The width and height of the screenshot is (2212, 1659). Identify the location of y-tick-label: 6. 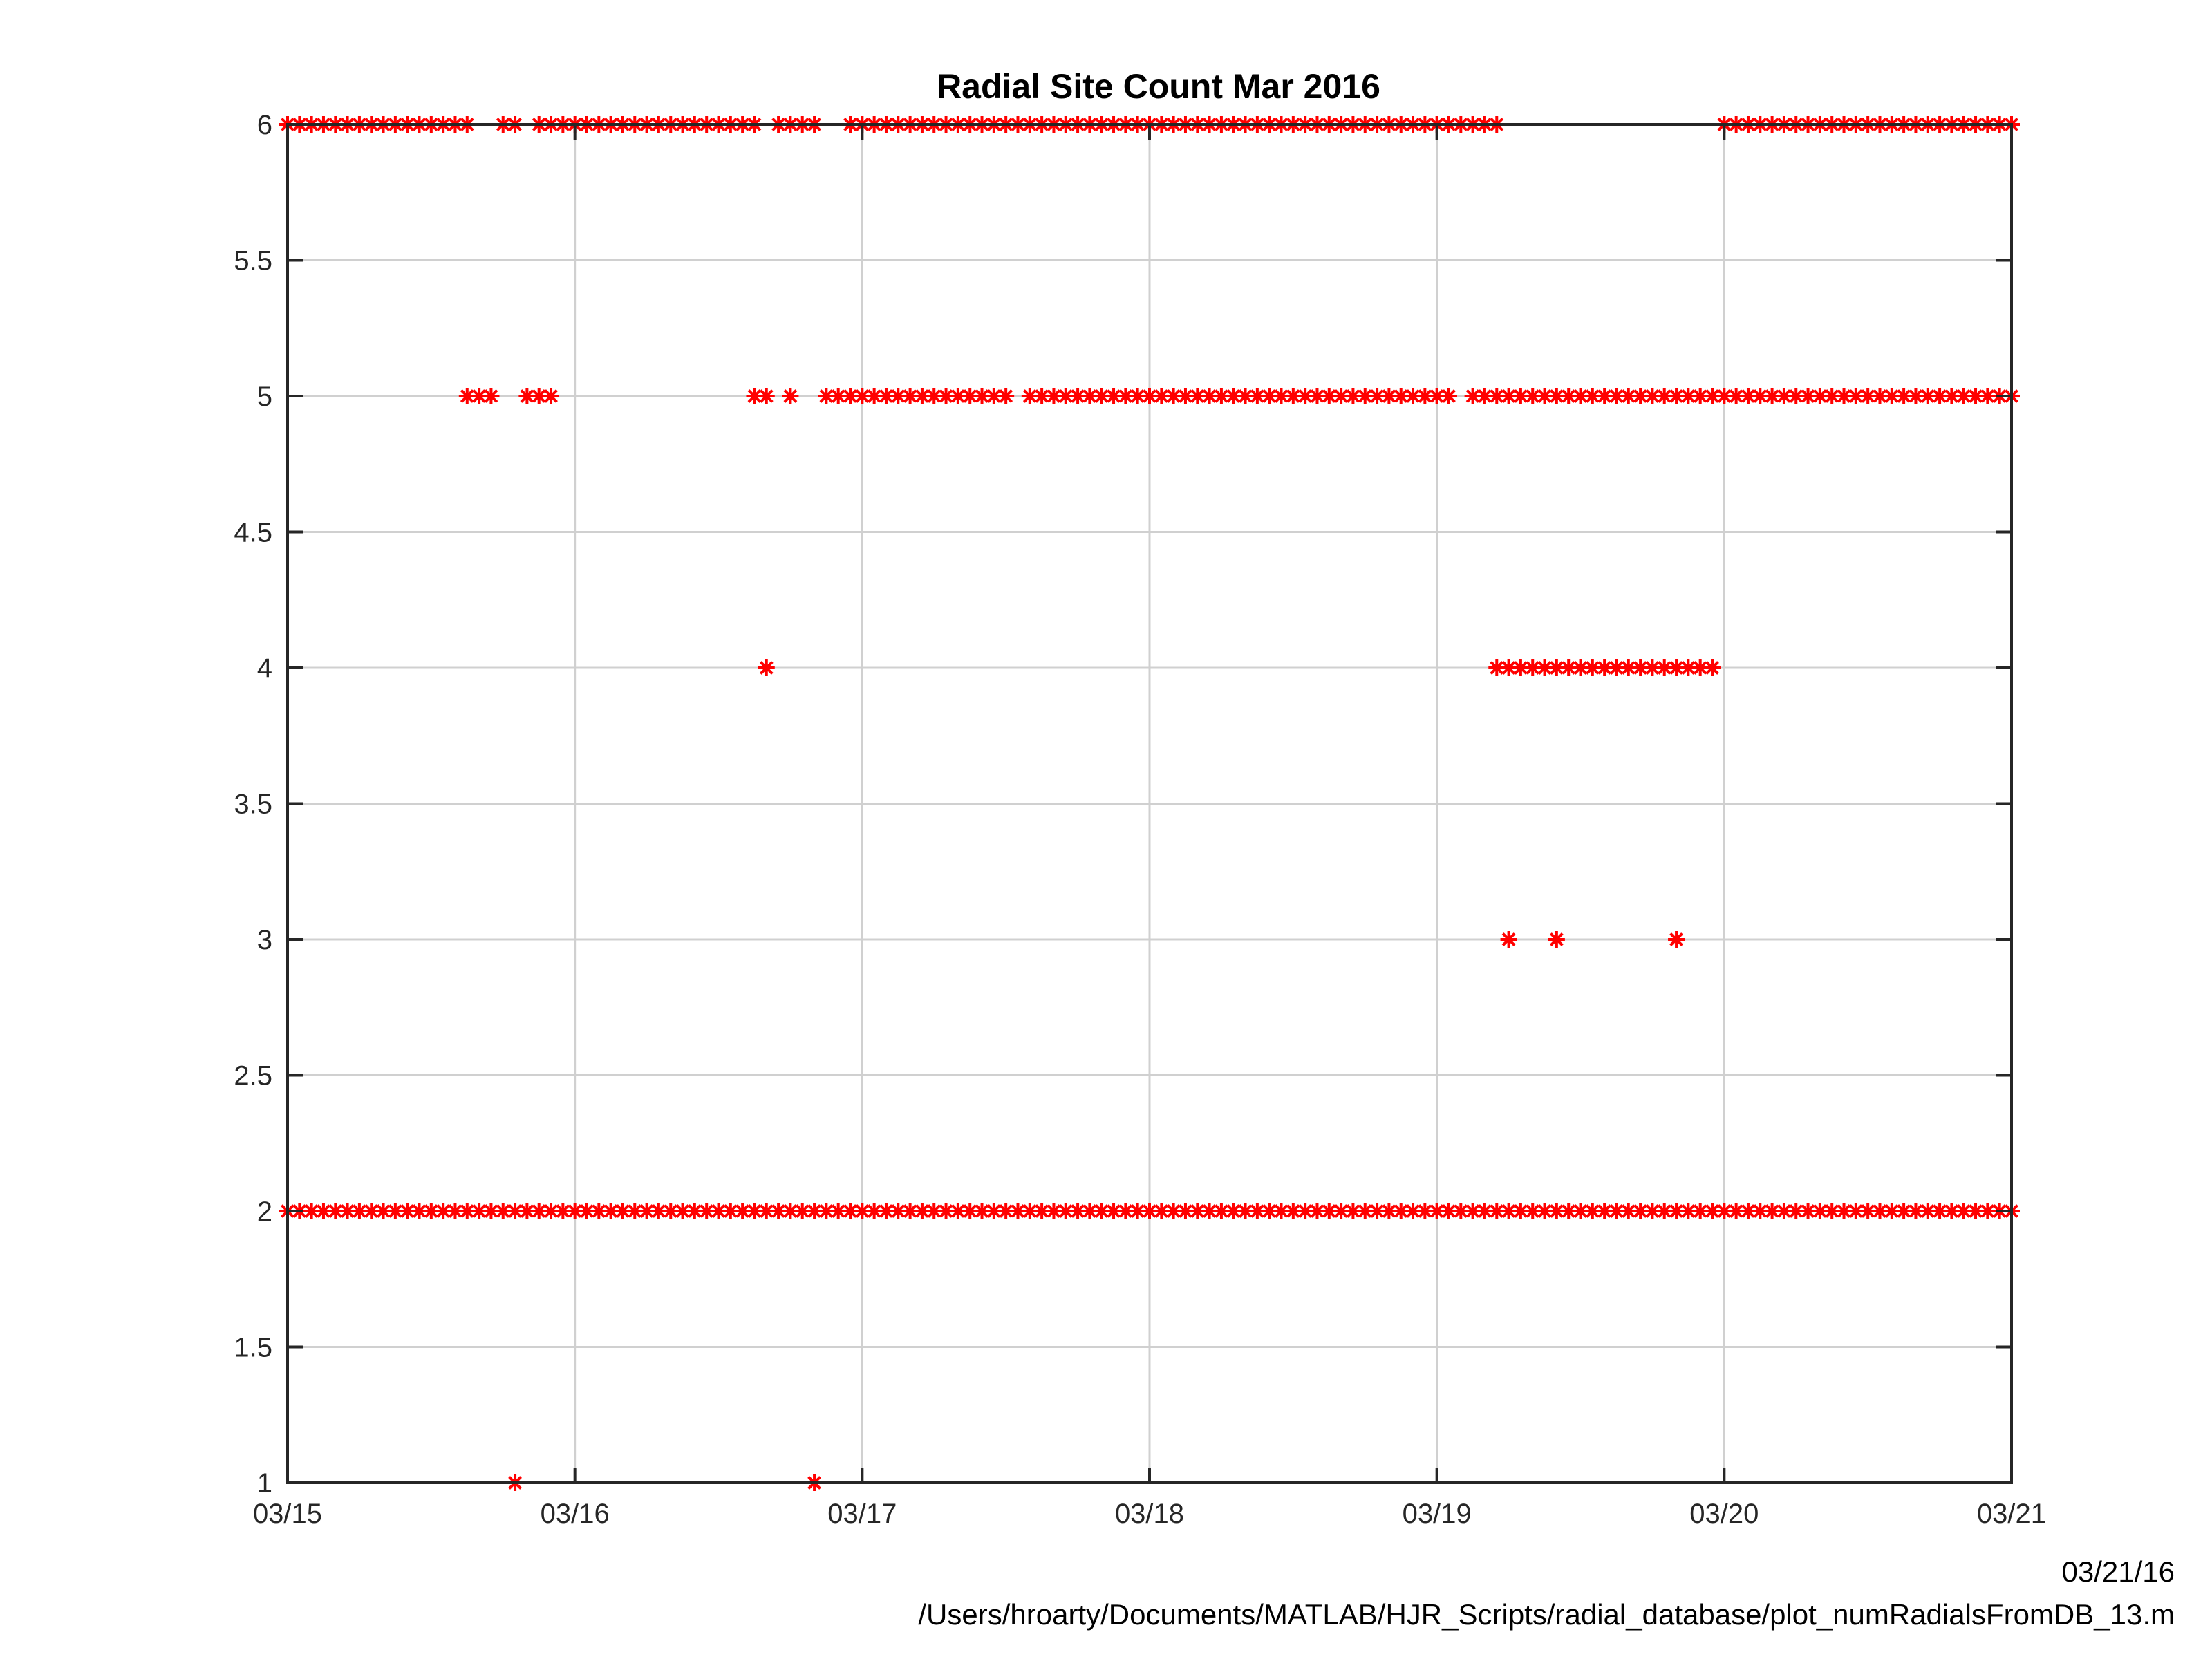
(264, 125).